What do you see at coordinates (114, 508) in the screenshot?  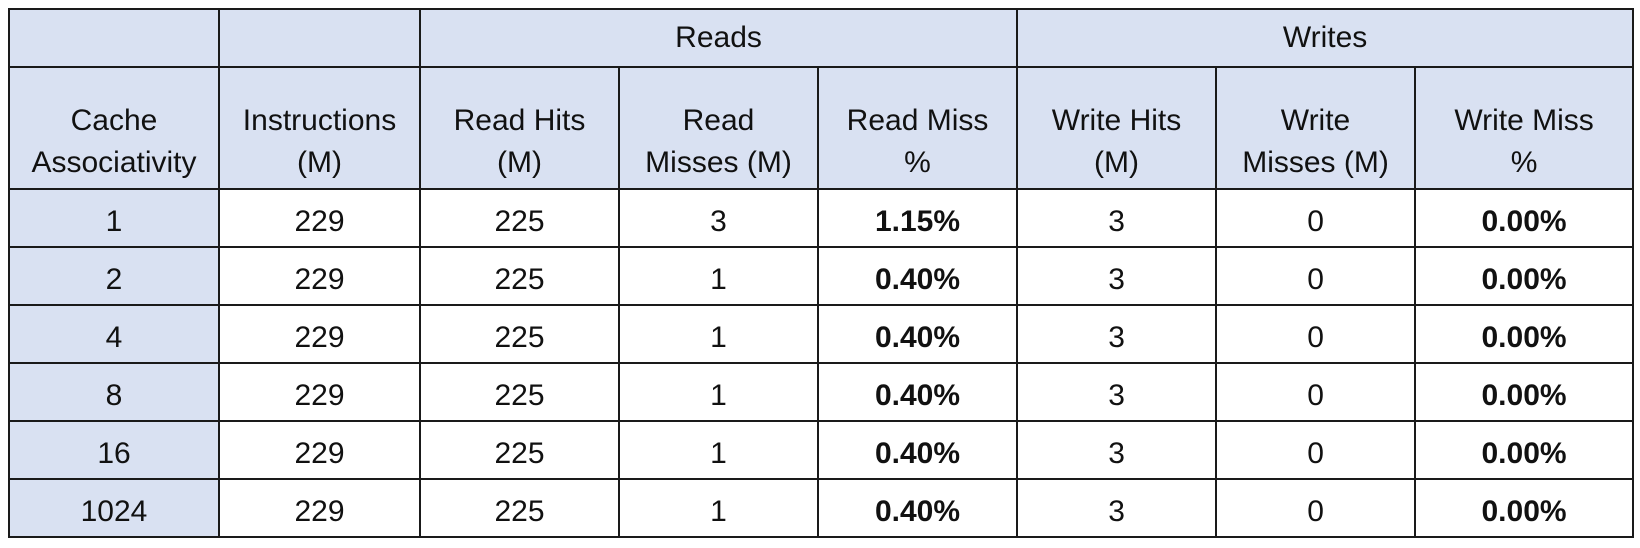 I see `cell-cache-associativity: 1024` at bounding box center [114, 508].